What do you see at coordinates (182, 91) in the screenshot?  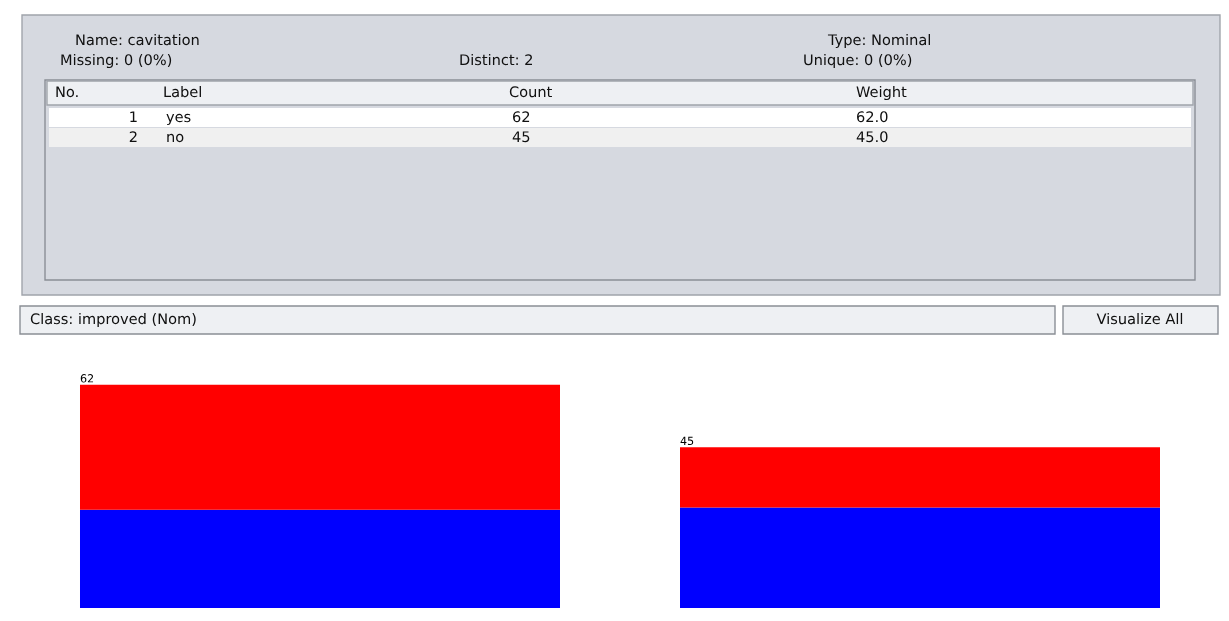 I see `text: Label` at bounding box center [182, 91].